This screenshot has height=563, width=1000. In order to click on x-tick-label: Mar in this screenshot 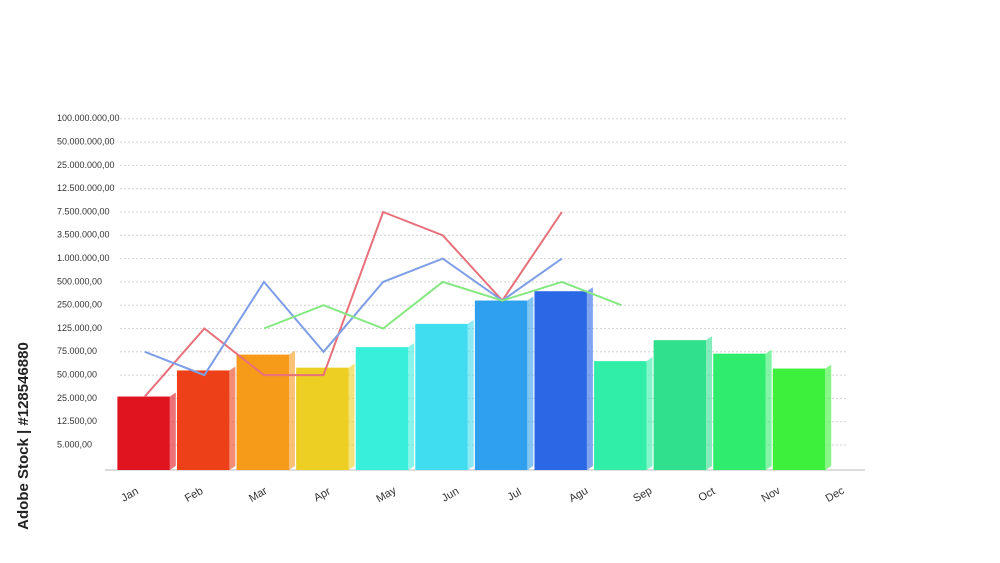, I will do `click(258, 495)`.